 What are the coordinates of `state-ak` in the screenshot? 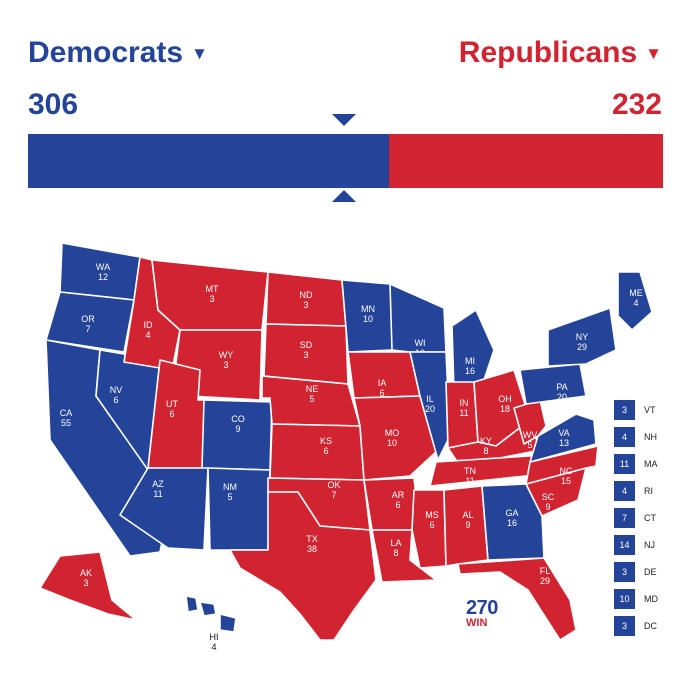 It's located at (88, 586).